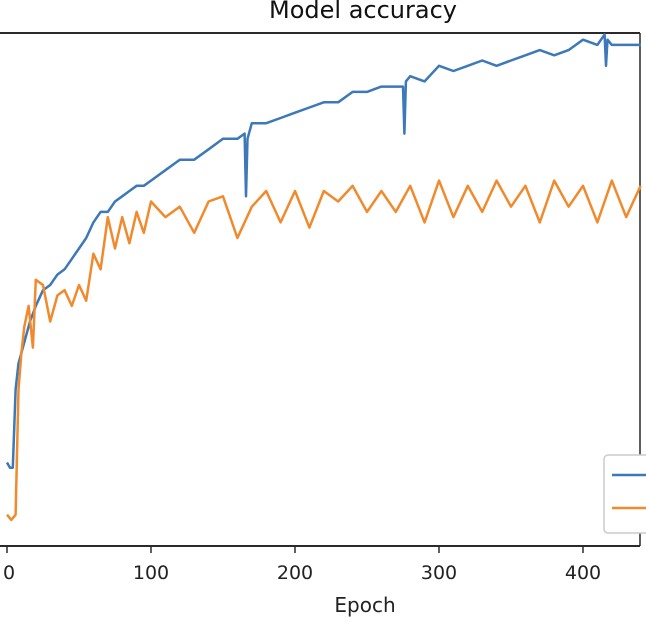 The image size is (646, 626). Describe the element at coordinates (295, 573) in the screenshot. I see `x-tick-label: 200` at that location.